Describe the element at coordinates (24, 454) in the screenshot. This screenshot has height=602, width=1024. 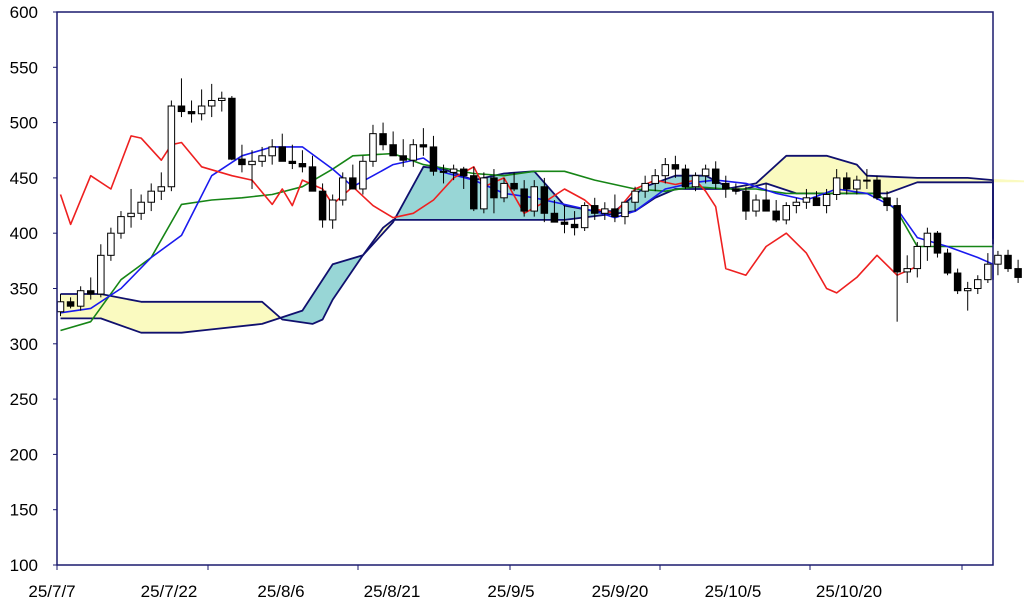
I see `y-tick-label: 200` at that location.